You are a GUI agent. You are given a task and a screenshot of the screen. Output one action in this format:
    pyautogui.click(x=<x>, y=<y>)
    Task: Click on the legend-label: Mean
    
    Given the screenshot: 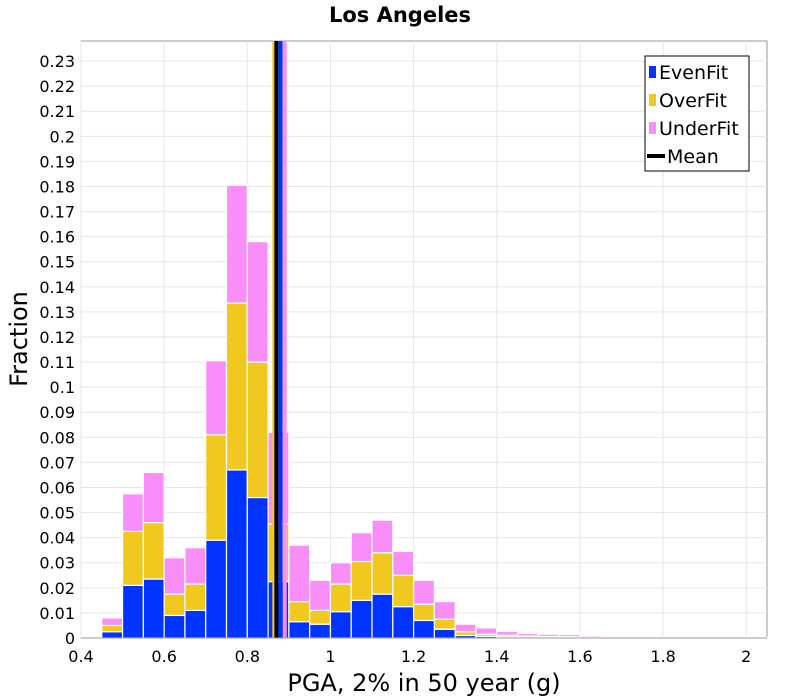 What is the action you would take?
    pyautogui.click(x=693, y=157)
    